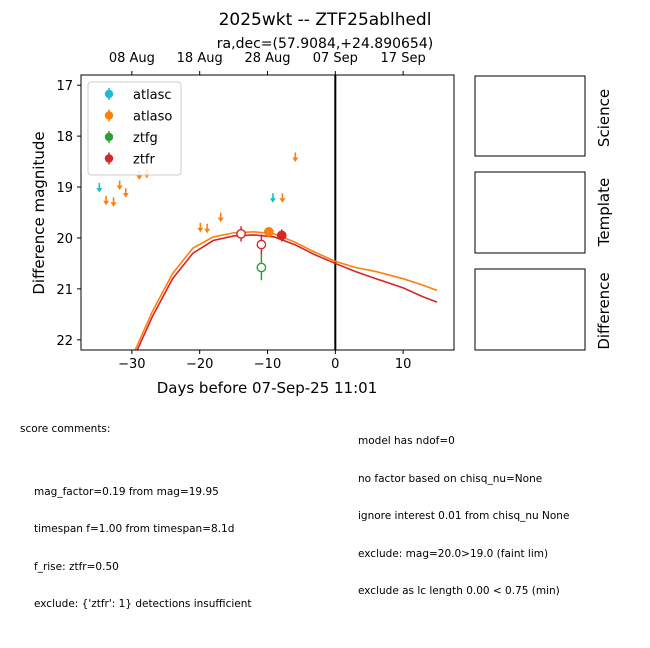 This screenshot has height=648, width=650. I want to click on x-tick-label: 0, so click(335, 364).